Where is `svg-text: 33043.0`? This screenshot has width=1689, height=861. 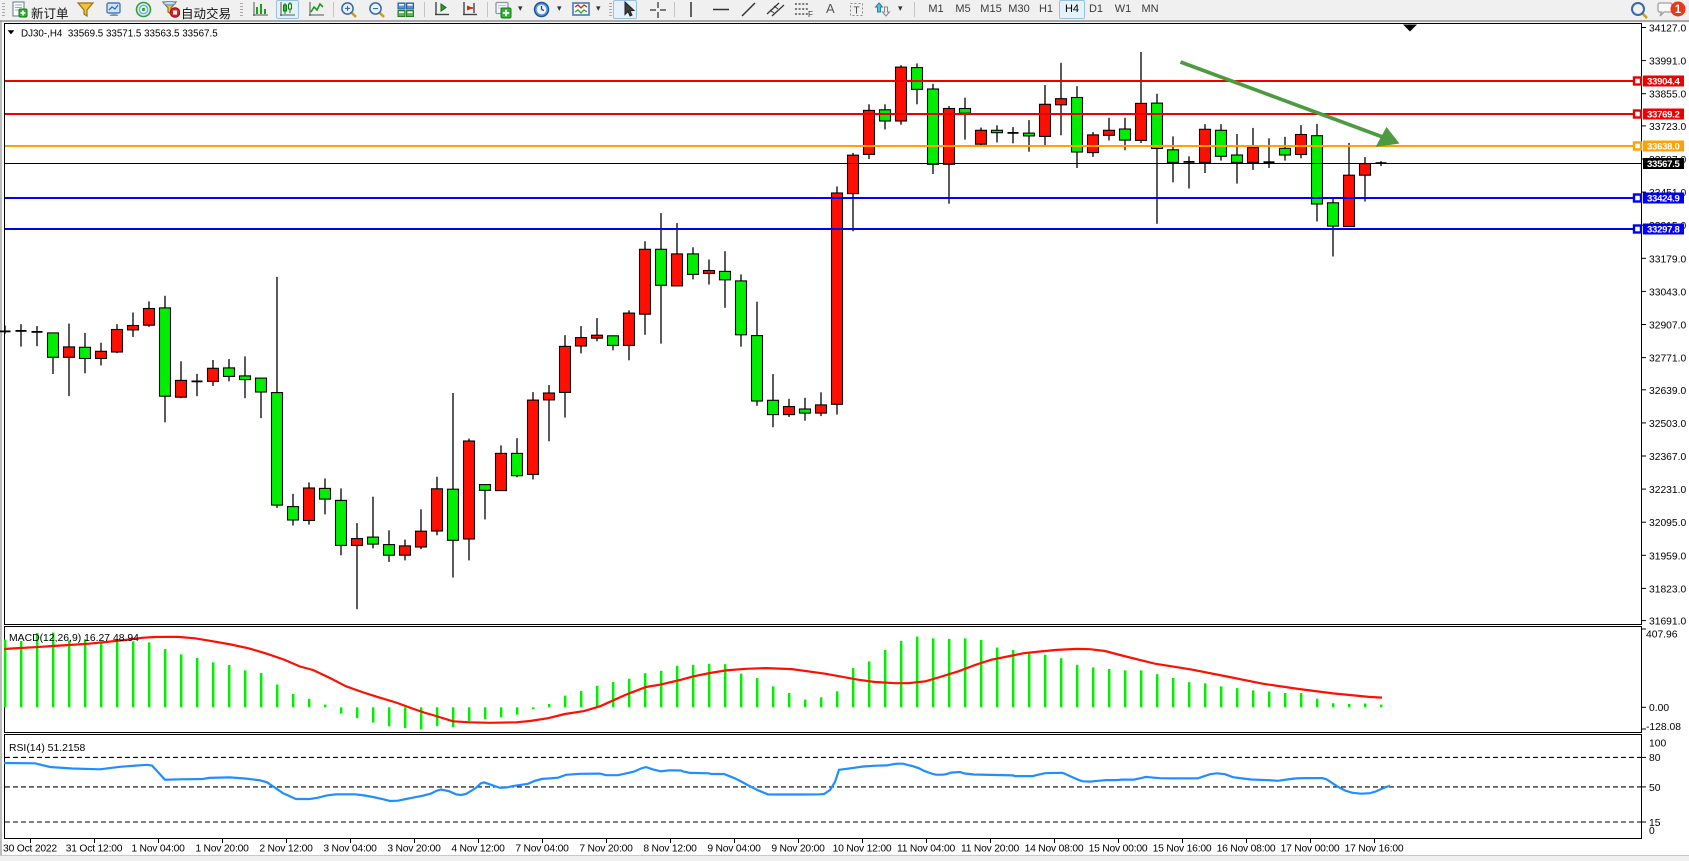
svg-text: 33043.0 is located at coordinates (1667, 292).